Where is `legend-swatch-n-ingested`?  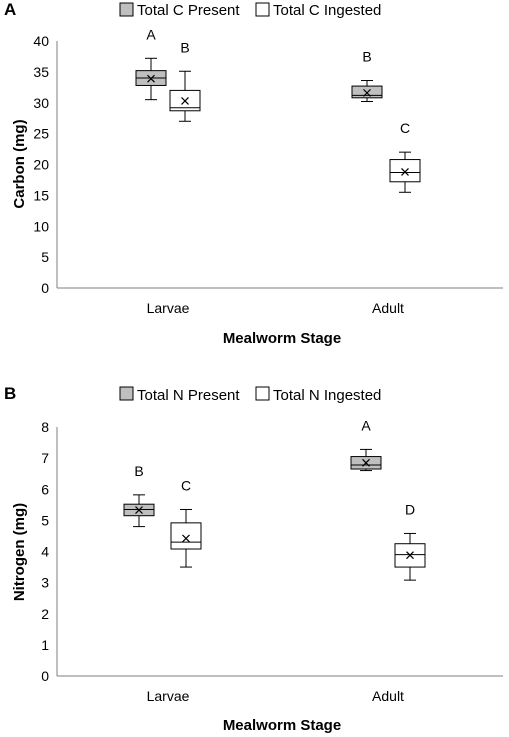 legend-swatch-n-ingested is located at coordinates (262, 393).